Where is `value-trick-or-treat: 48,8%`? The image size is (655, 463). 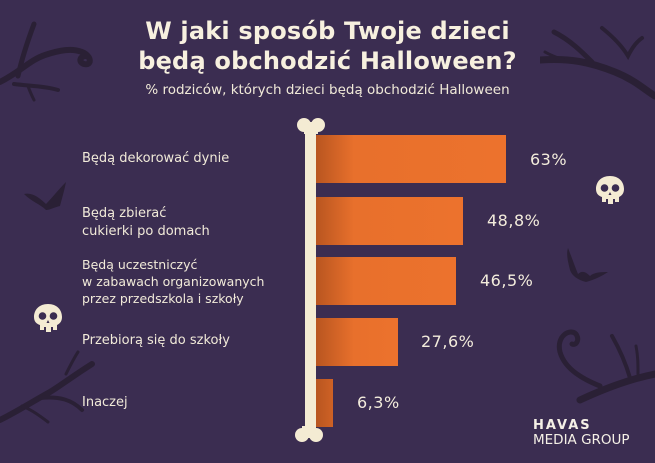 value-trick-or-treat: 48,8% is located at coordinates (514, 220).